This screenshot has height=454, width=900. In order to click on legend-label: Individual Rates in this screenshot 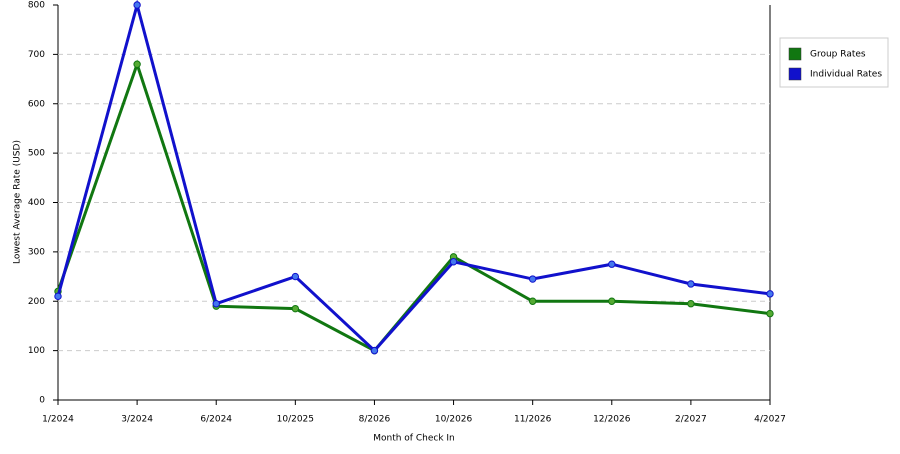, I will do `click(846, 75)`.